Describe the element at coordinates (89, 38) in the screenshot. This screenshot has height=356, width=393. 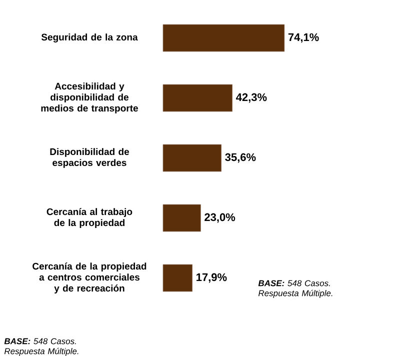
I see `y-tick-label: Seguridad de la zona` at that location.